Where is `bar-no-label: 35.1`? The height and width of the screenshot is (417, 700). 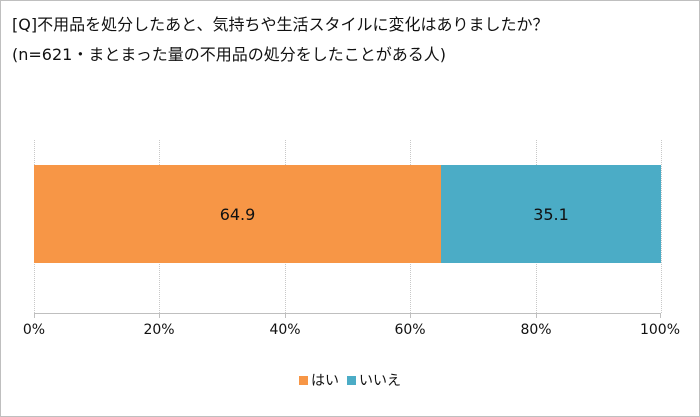 bar-no-label: 35.1 is located at coordinates (551, 214).